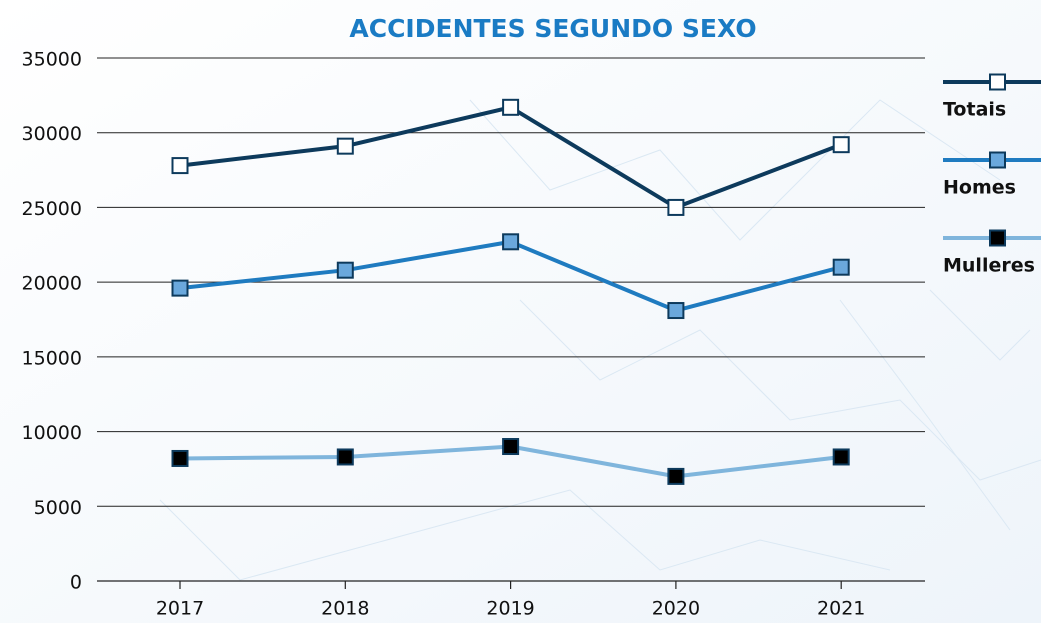  Describe the element at coordinates (552, 28) in the screenshot. I see `chart-title: ACCIDENTES SEGUNDO SEXO` at that location.